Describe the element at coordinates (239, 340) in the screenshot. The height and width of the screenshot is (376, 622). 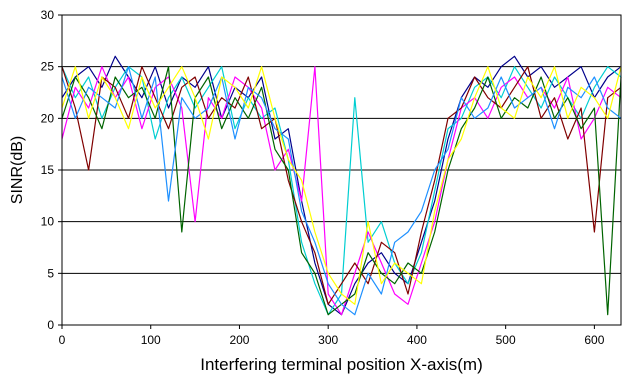
I see `x-tick-label: 200` at that location.